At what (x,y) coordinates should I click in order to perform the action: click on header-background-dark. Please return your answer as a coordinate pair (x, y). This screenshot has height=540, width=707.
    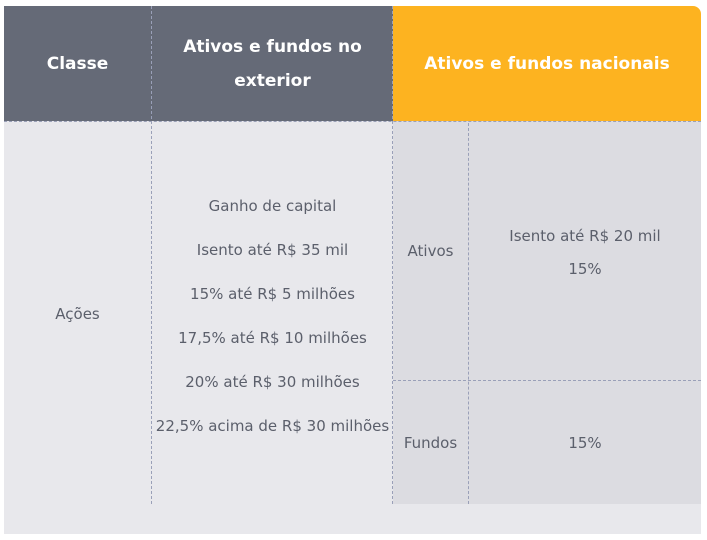
    Looking at the image, I should click on (198, 63).